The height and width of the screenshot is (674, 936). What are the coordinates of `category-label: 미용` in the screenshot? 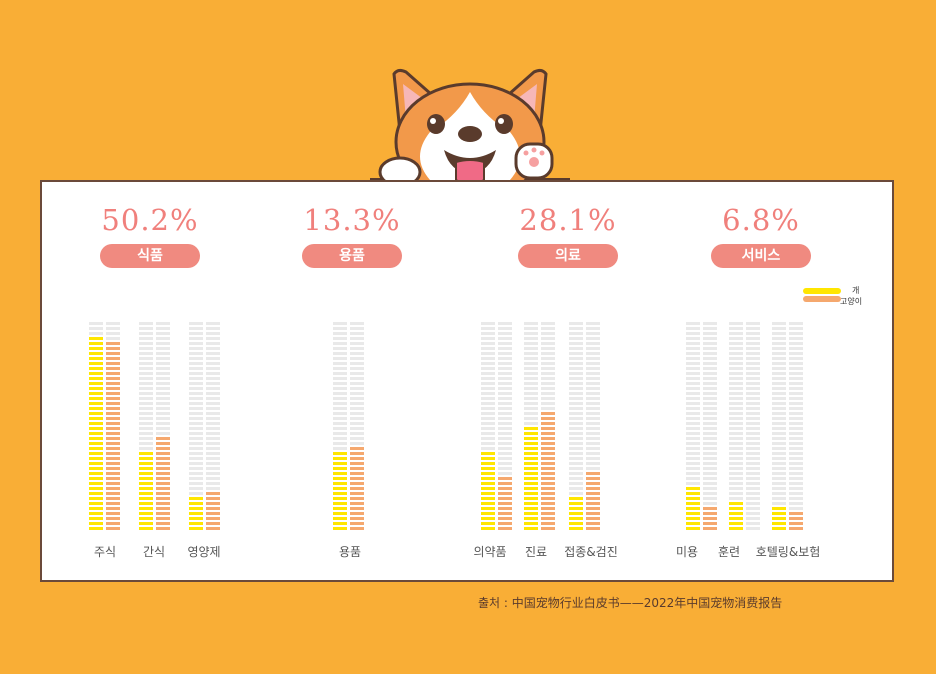 It's located at (687, 552).